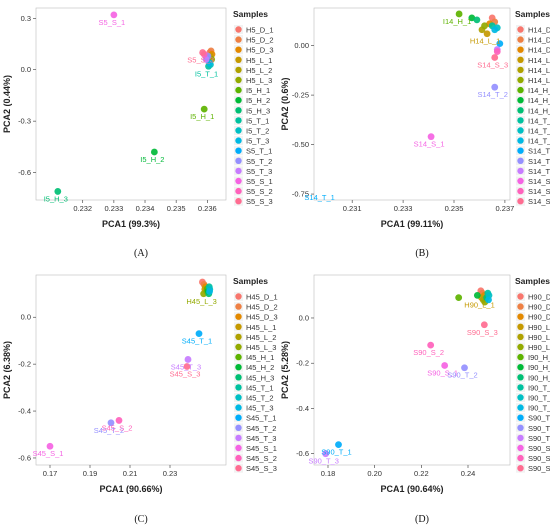  Describe the element at coordinates (539, 90) in the screenshot. I see `legend-item-label: I14_H_1` at that location.